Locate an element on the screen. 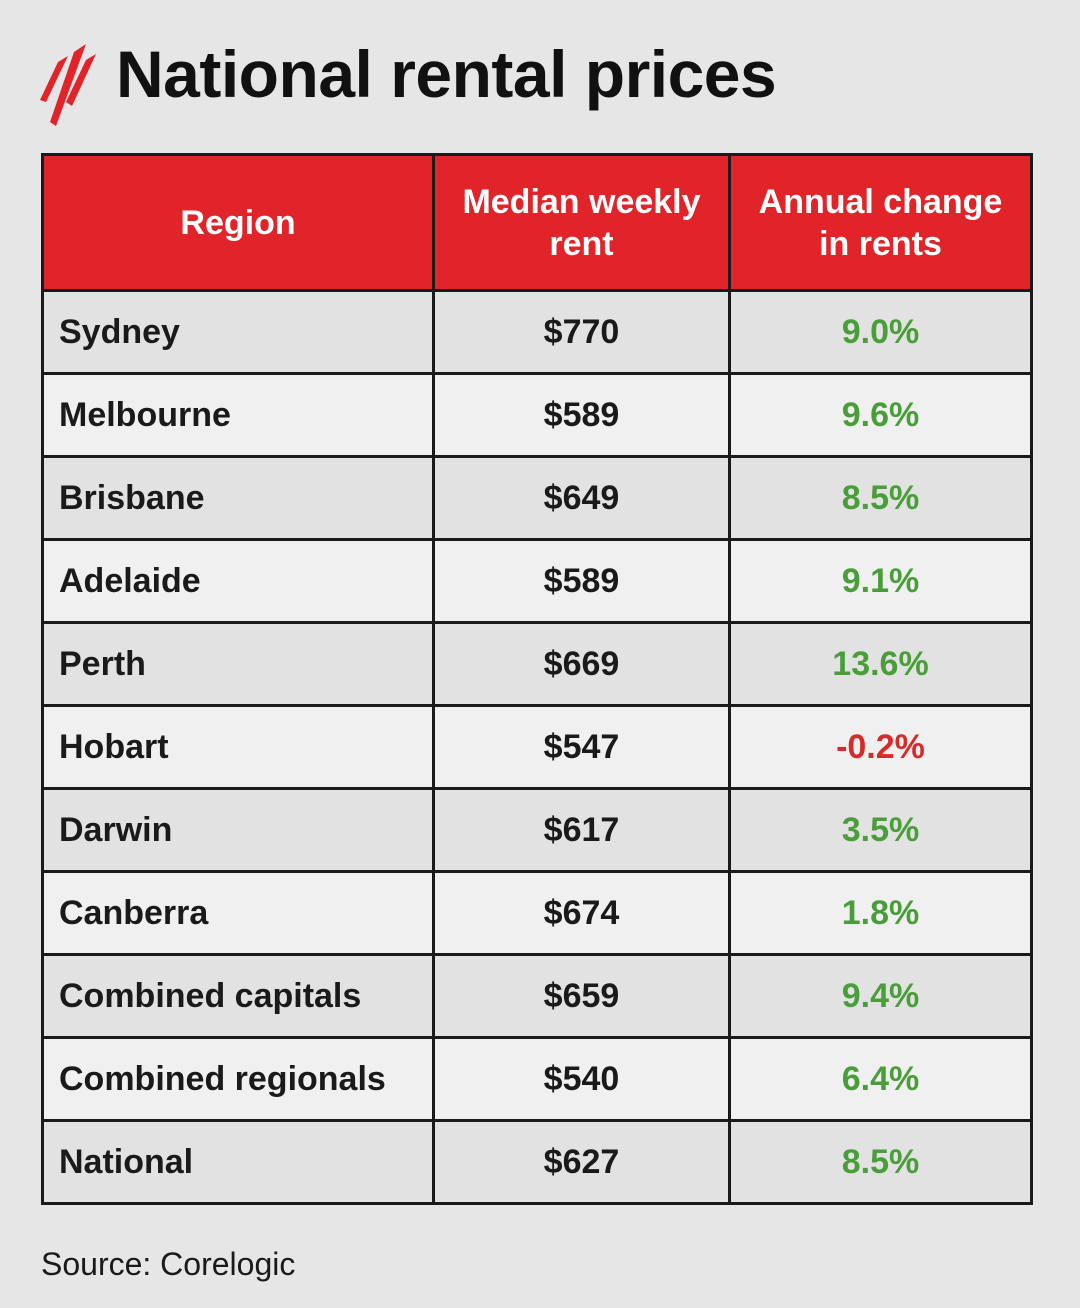 This screenshot has height=1308, width=1080. rent-cell: $669 is located at coordinates (581, 664).